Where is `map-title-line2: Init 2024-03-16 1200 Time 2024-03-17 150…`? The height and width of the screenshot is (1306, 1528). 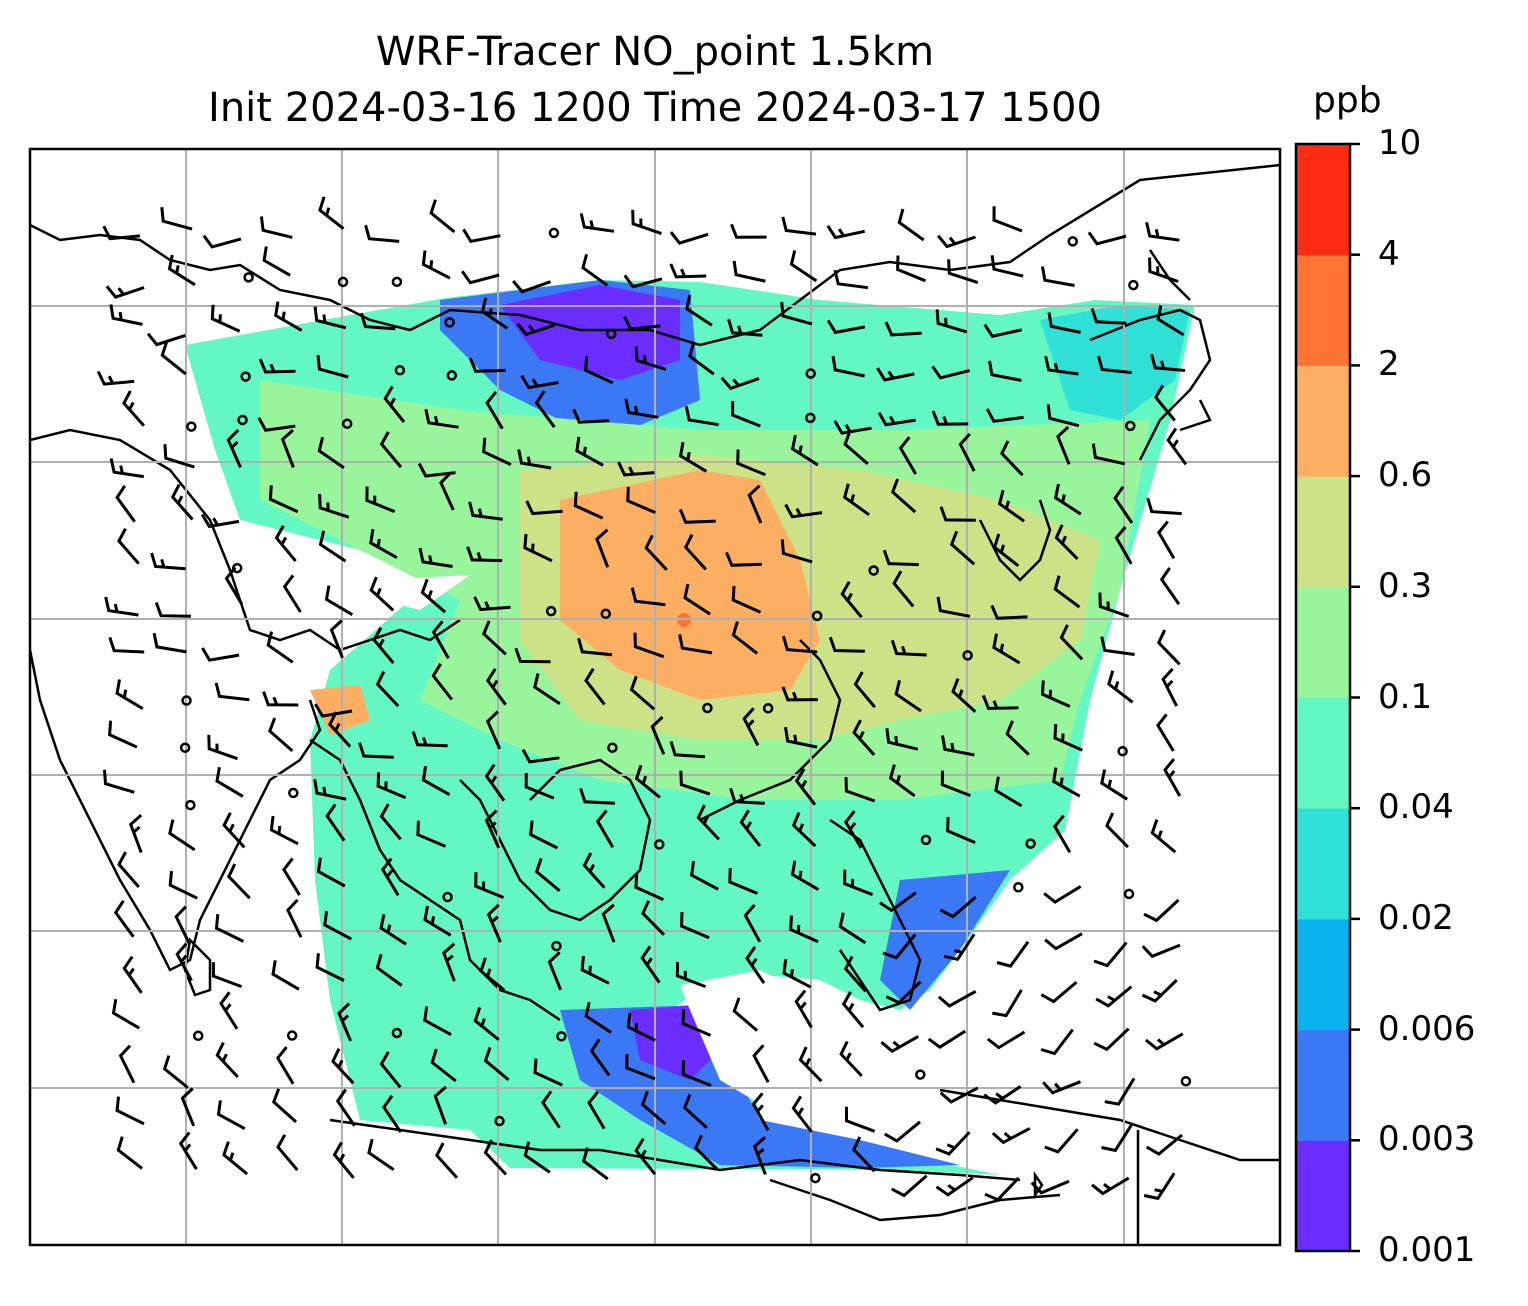
map-title-line2: Init 2024-03-16 1200 Time 2024-03-17 150… is located at coordinates (655, 108).